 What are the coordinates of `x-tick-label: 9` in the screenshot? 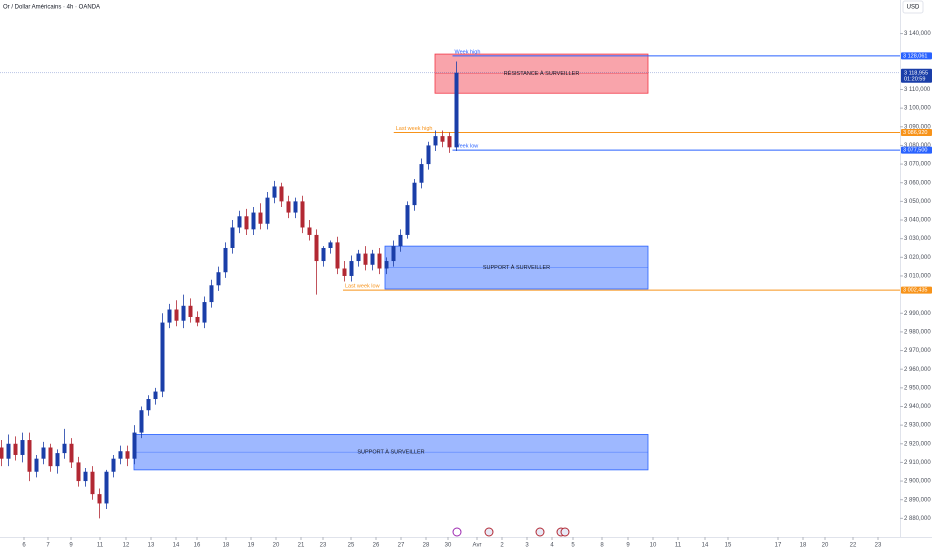 It's located at (71, 546).